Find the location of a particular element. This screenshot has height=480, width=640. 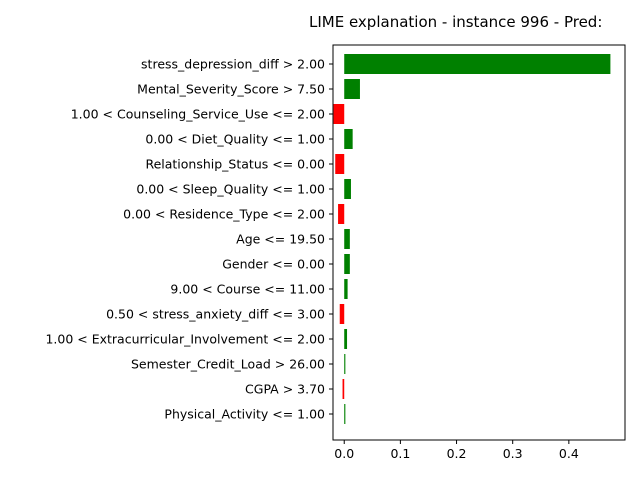

y-tick-label-13: CGPA > 3.70 is located at coordinates (285, 389).